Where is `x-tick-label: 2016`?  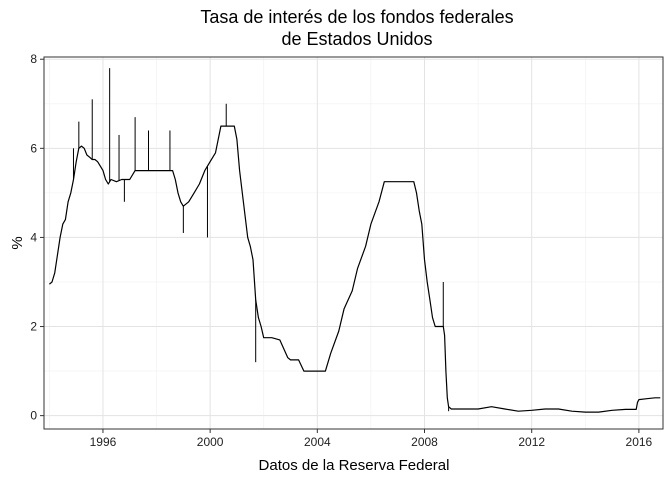 x-tick-label: 2016 is located at coordinates (639, 442).